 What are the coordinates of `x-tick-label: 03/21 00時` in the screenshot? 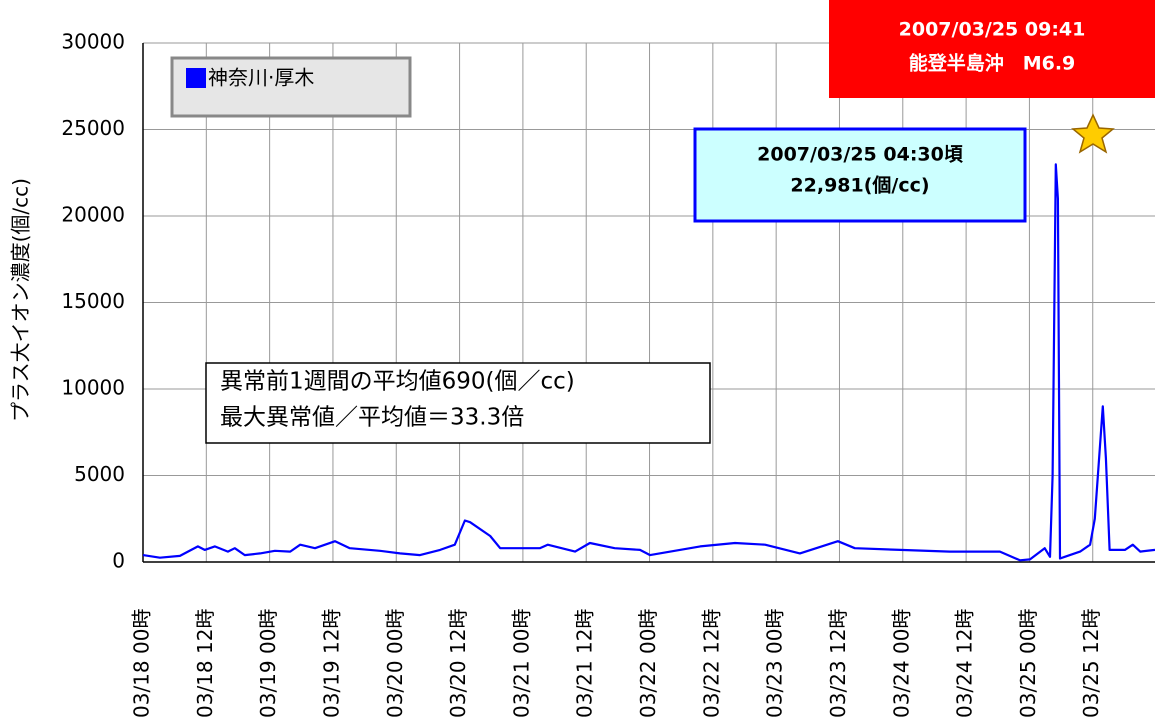 It's located at (521, 663).